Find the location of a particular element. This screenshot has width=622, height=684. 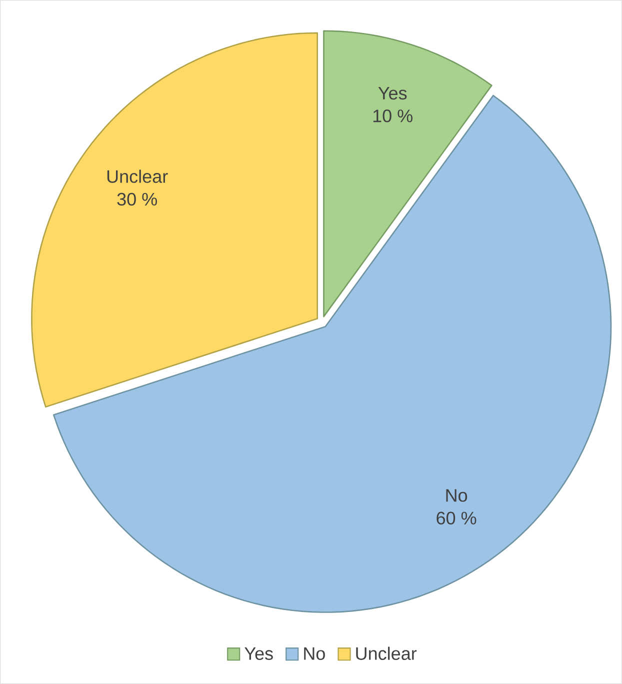

legend-label: Unclear is located at coordinates (386, 653).